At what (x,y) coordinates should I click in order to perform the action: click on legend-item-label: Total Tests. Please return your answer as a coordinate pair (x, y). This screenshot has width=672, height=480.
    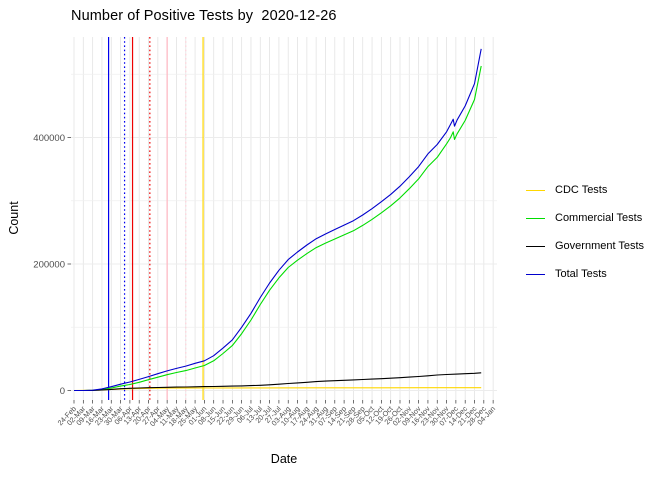
    Looking at the image, I should click on (581, 274).